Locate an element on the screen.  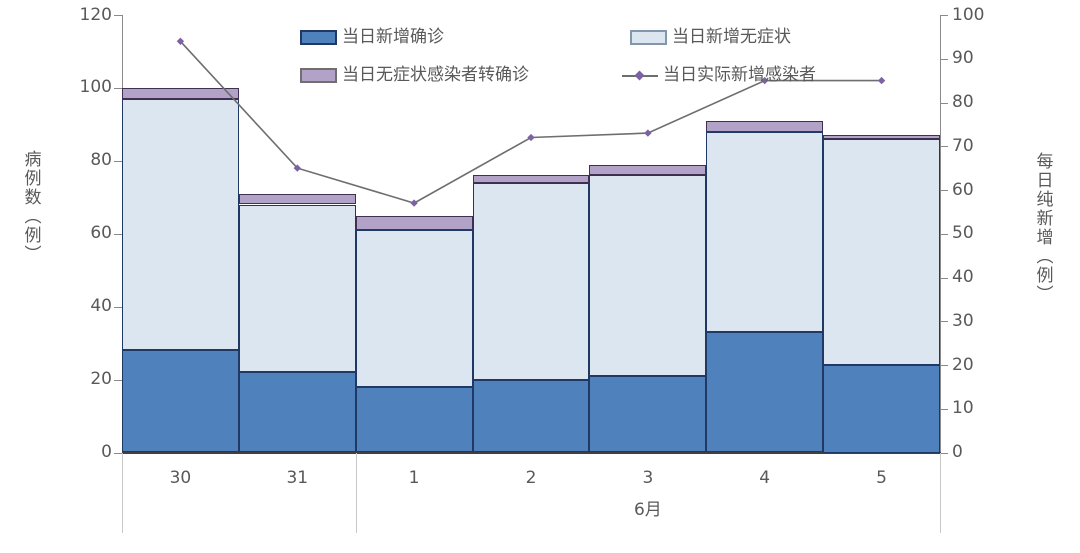
left-tick-label-120: 120 is located at coordinates (95, 14).